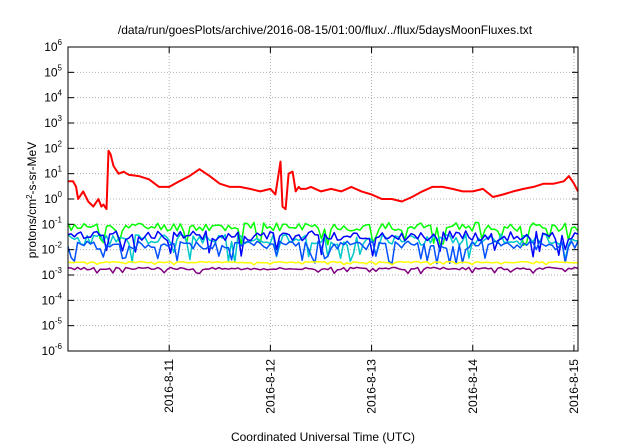  What do you see at coordinates (270, 386) in the screenshot?
I see `x-tick-label: 2016-8-12` at bounding box center [270, 386].